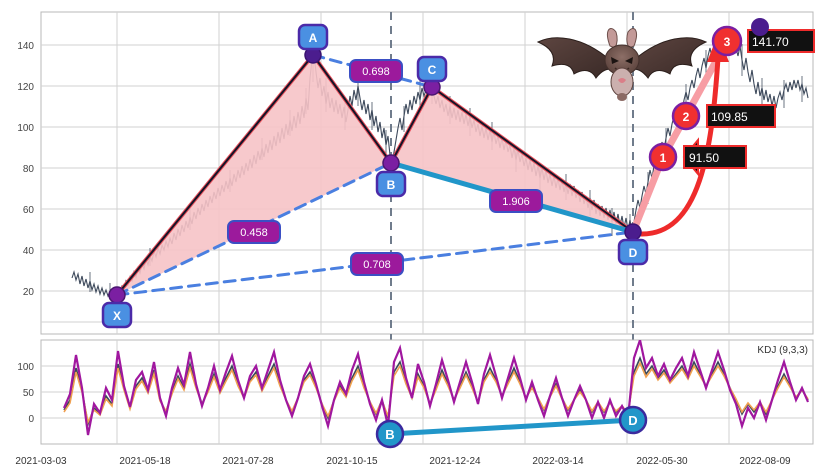 This screenshot has width=828, height=471. I want to click on target-arc, so click(680, 147).